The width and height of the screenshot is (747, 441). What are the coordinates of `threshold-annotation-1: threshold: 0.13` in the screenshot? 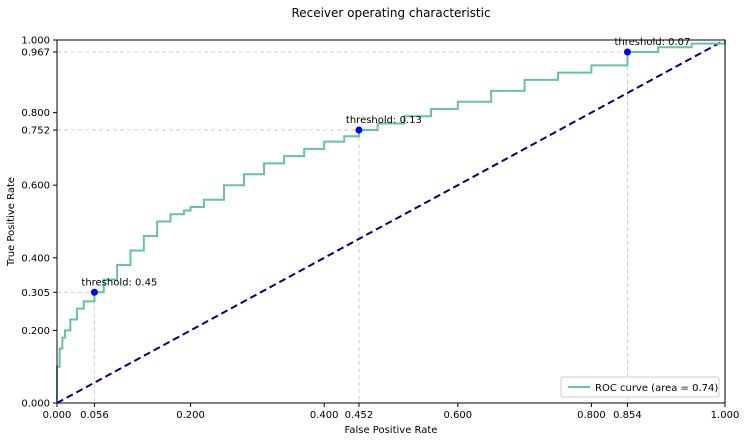 It's located at (384, 120).